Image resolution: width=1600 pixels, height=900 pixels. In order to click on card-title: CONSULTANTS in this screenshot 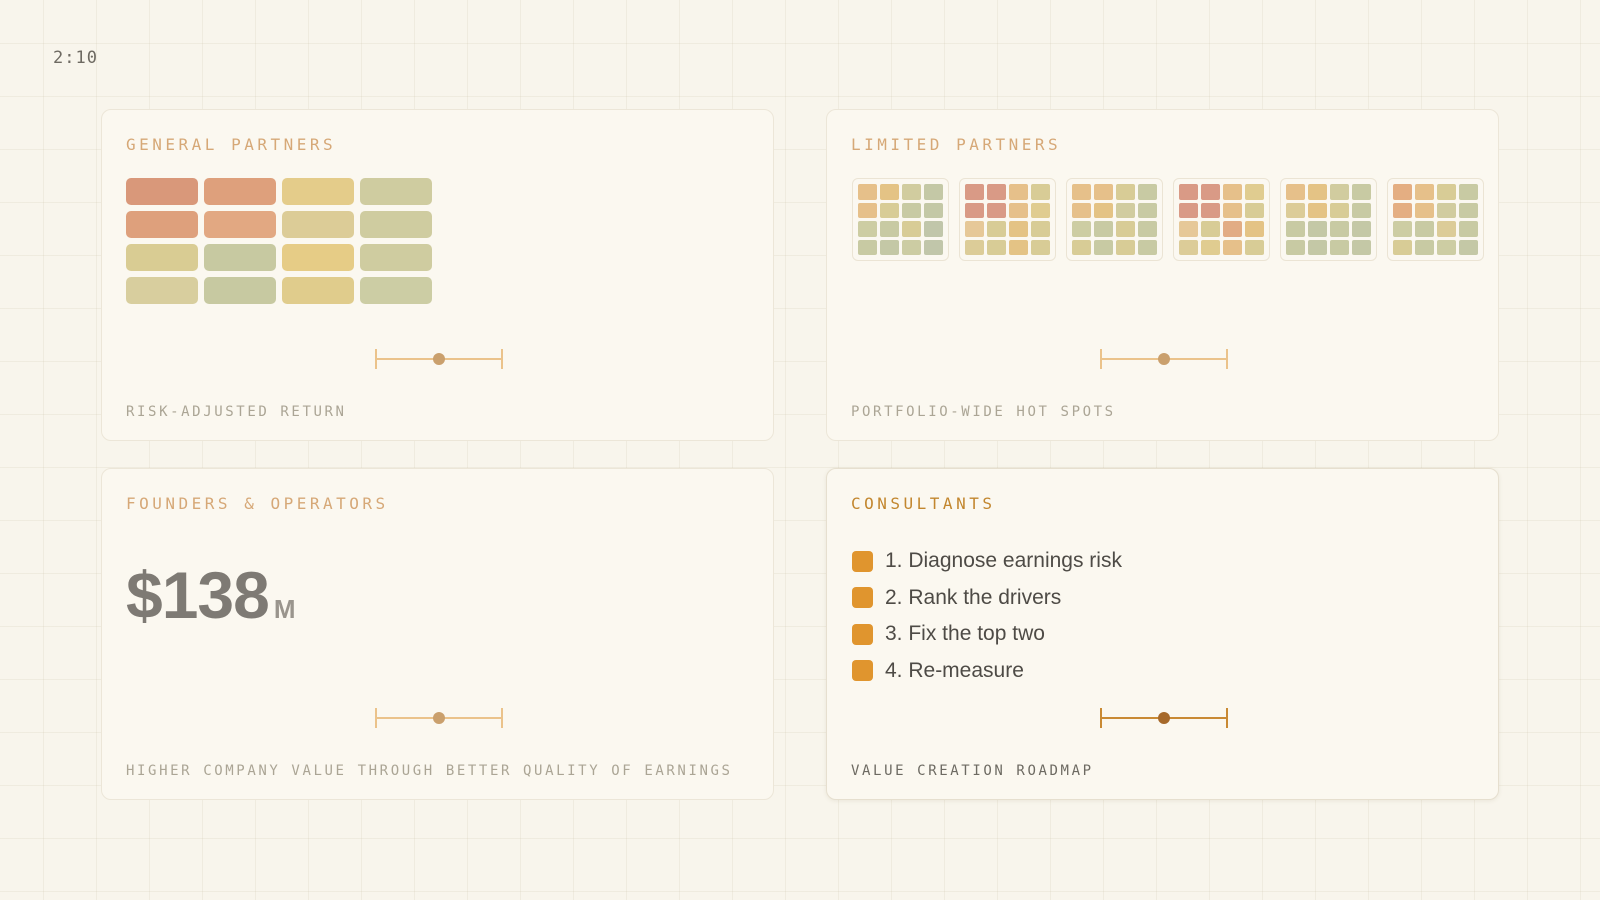, I will do `click(923, 503)`.